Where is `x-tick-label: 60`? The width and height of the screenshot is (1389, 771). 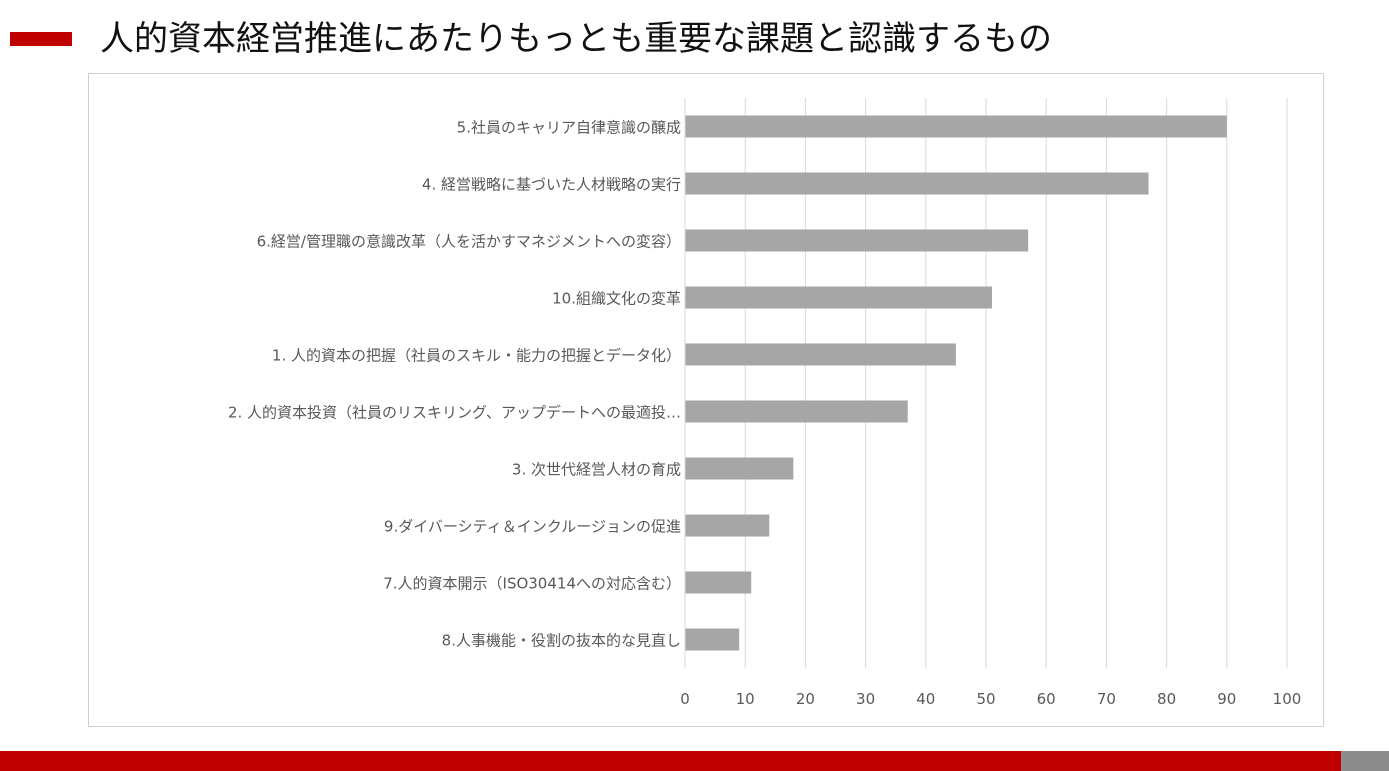
x-tick-label: 60 is located at coordinates (1046, 699).